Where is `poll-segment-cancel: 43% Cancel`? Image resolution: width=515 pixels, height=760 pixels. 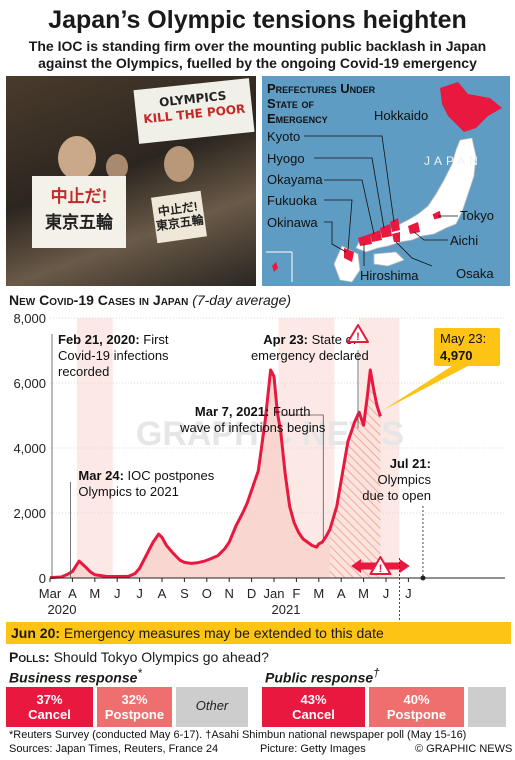
poll-segment-cancel: 43% Cancel is located at coordinates (313, 707).